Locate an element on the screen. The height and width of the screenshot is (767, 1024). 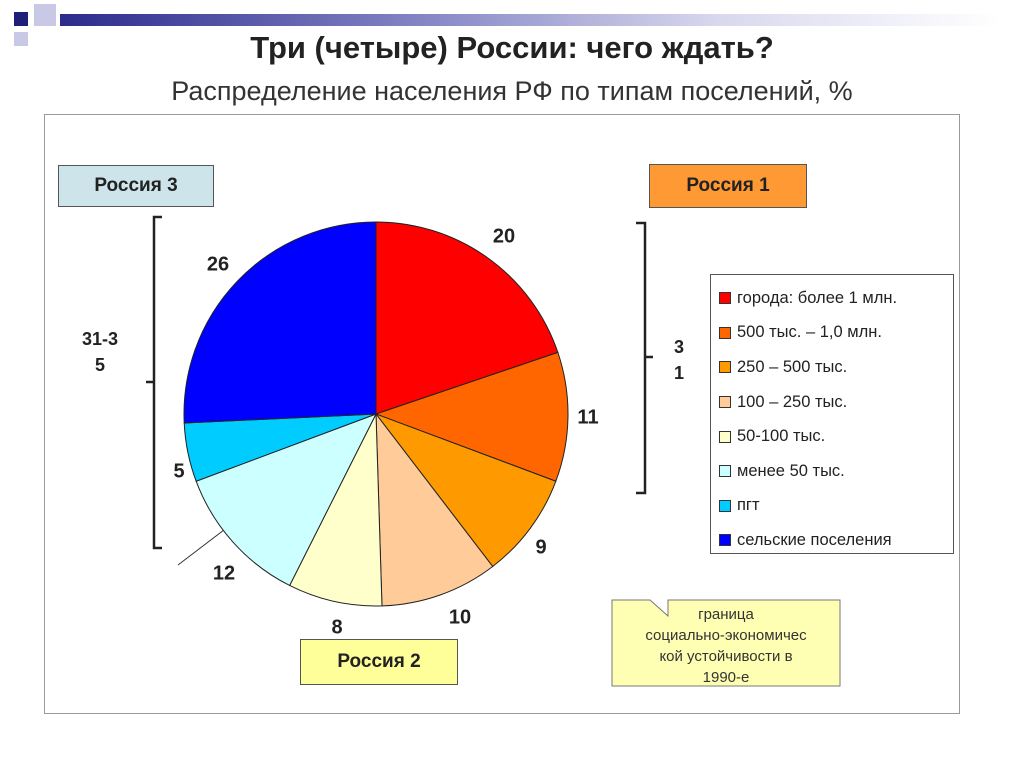
right-bracket-label-line1: 3 is located at coordinates (678, 347).